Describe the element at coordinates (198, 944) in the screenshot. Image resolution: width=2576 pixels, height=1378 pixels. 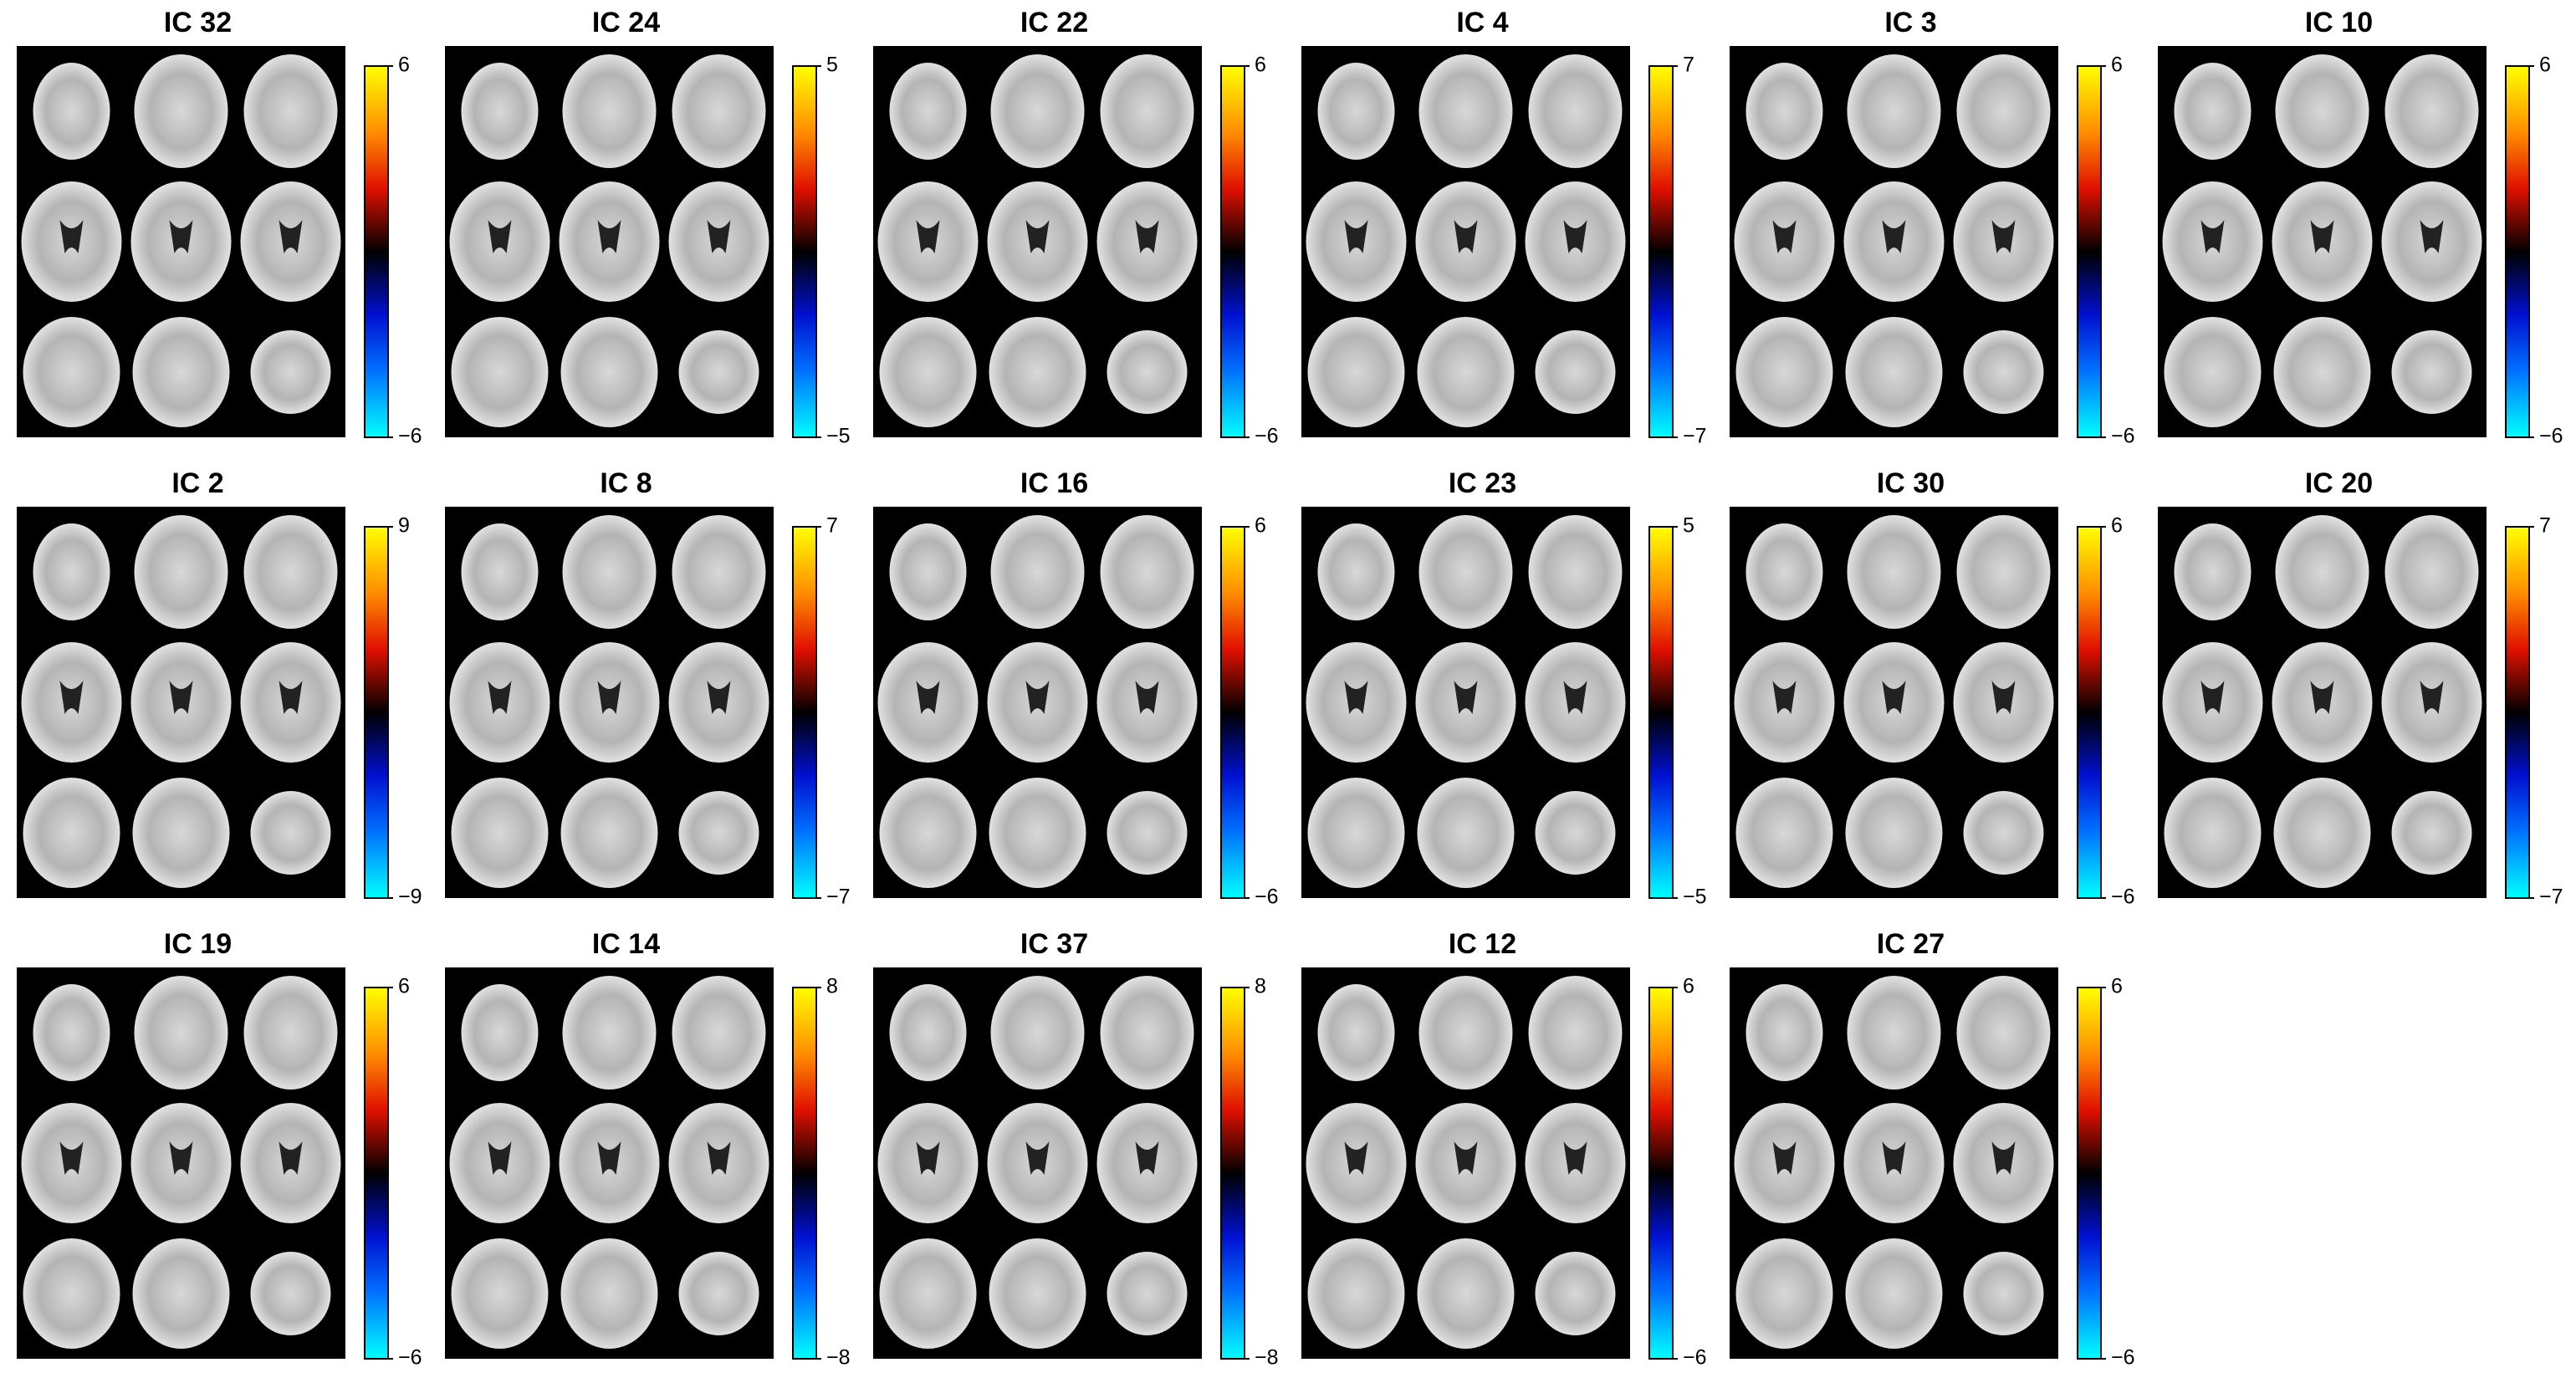
I see `panel-title: IC 19` at that location.